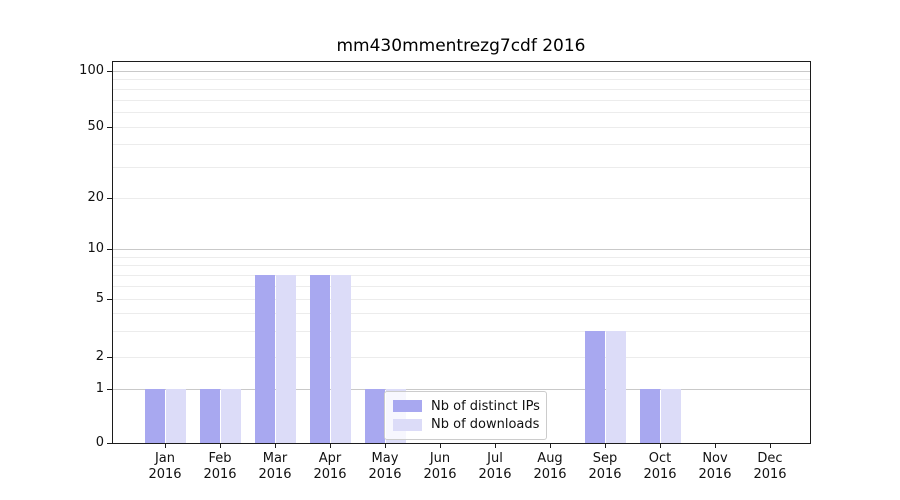 The image size is (900, 500). I want to click on bar-distinct-ips-feb, so click(209, 416).